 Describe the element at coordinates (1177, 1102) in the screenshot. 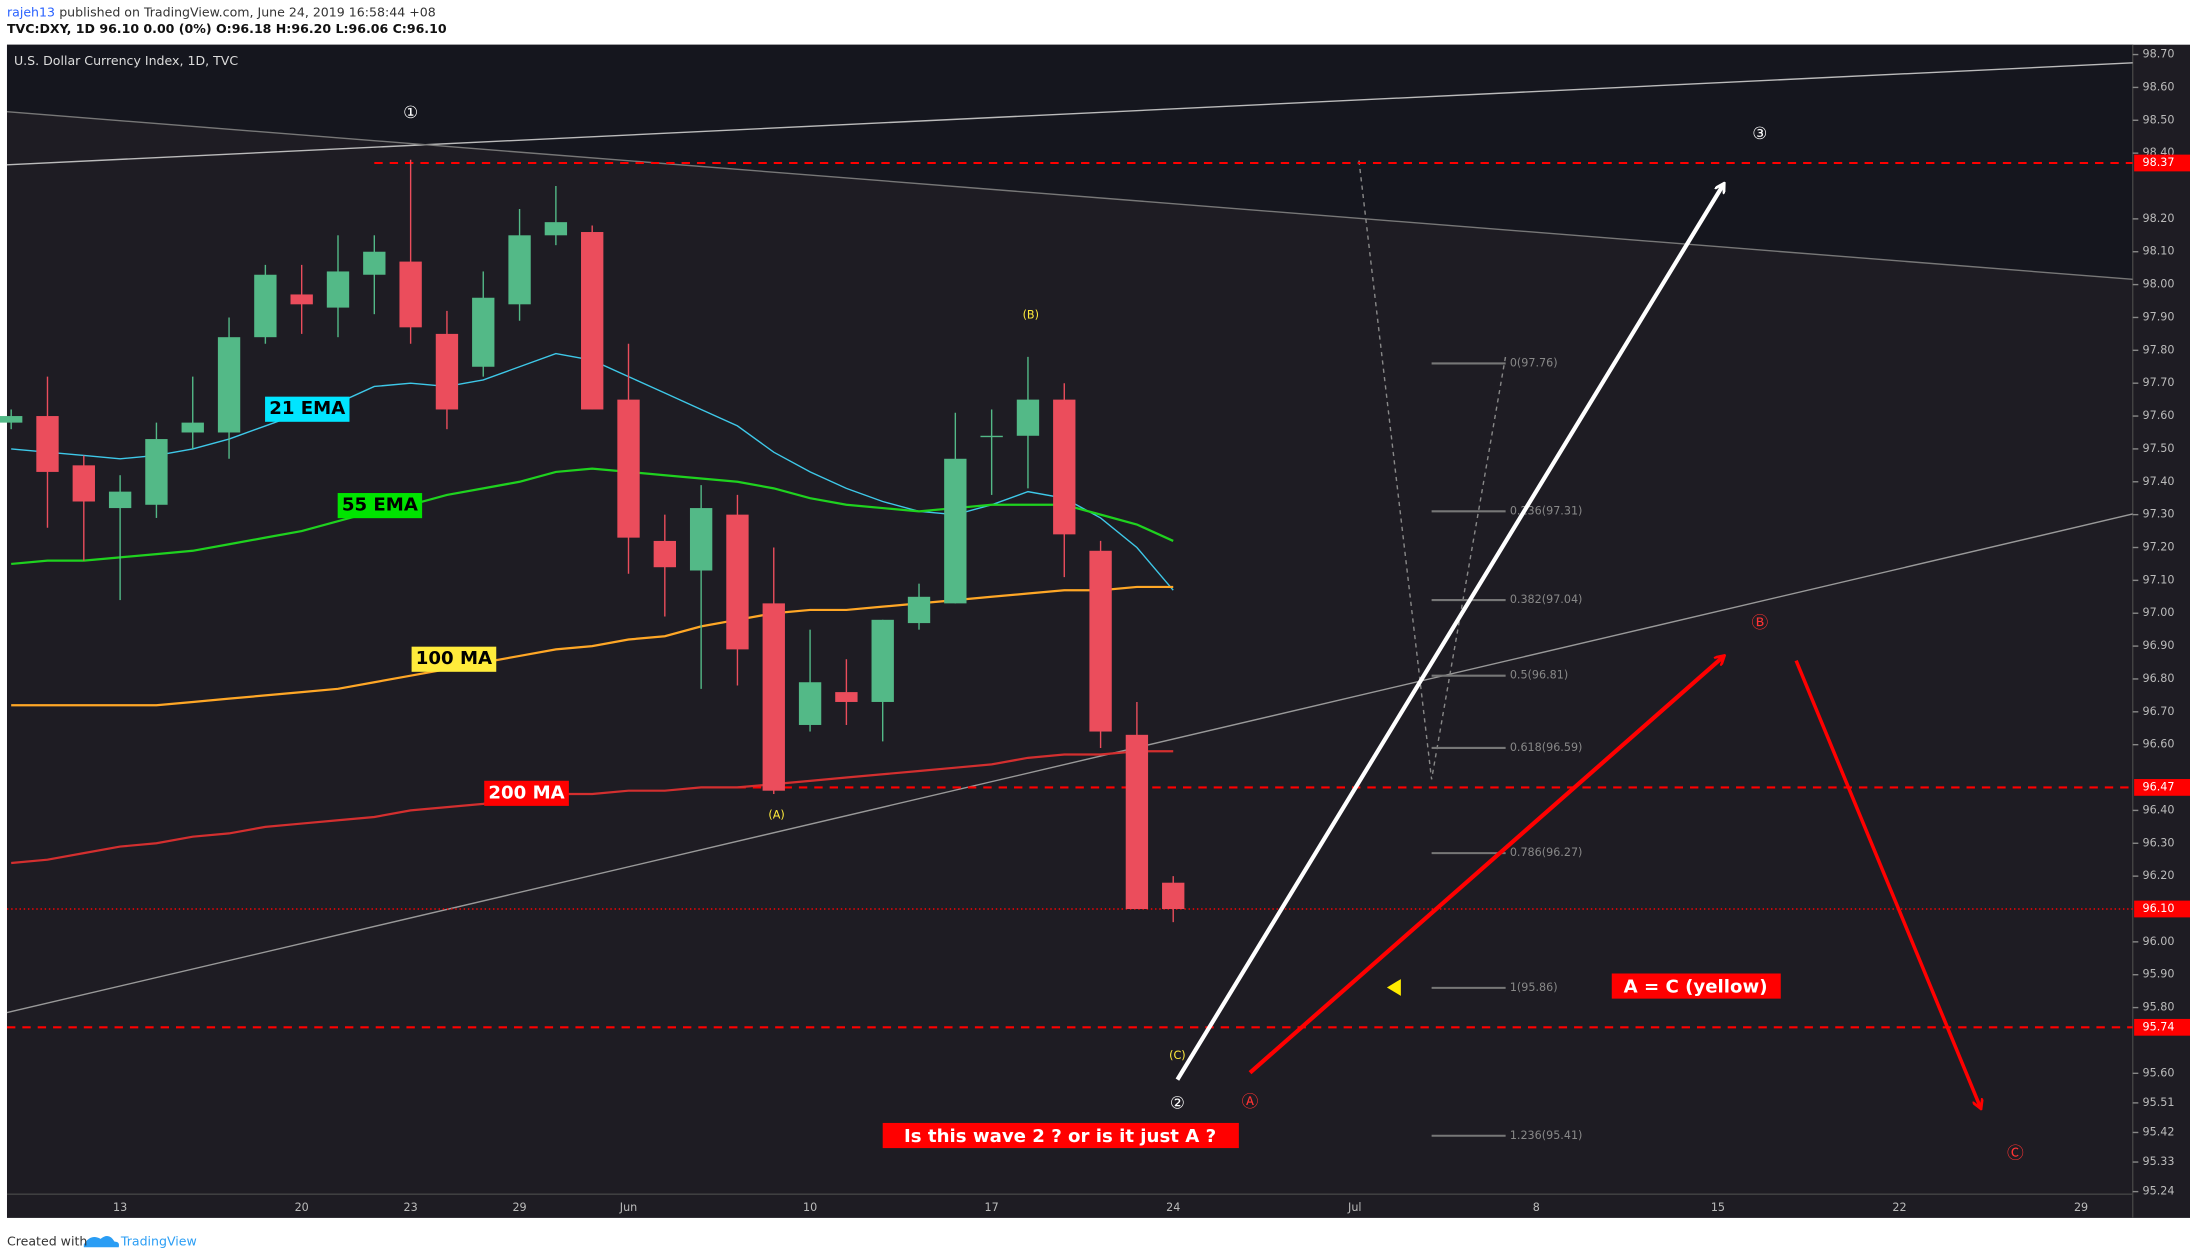

I see `wave-label: ②` at that location.